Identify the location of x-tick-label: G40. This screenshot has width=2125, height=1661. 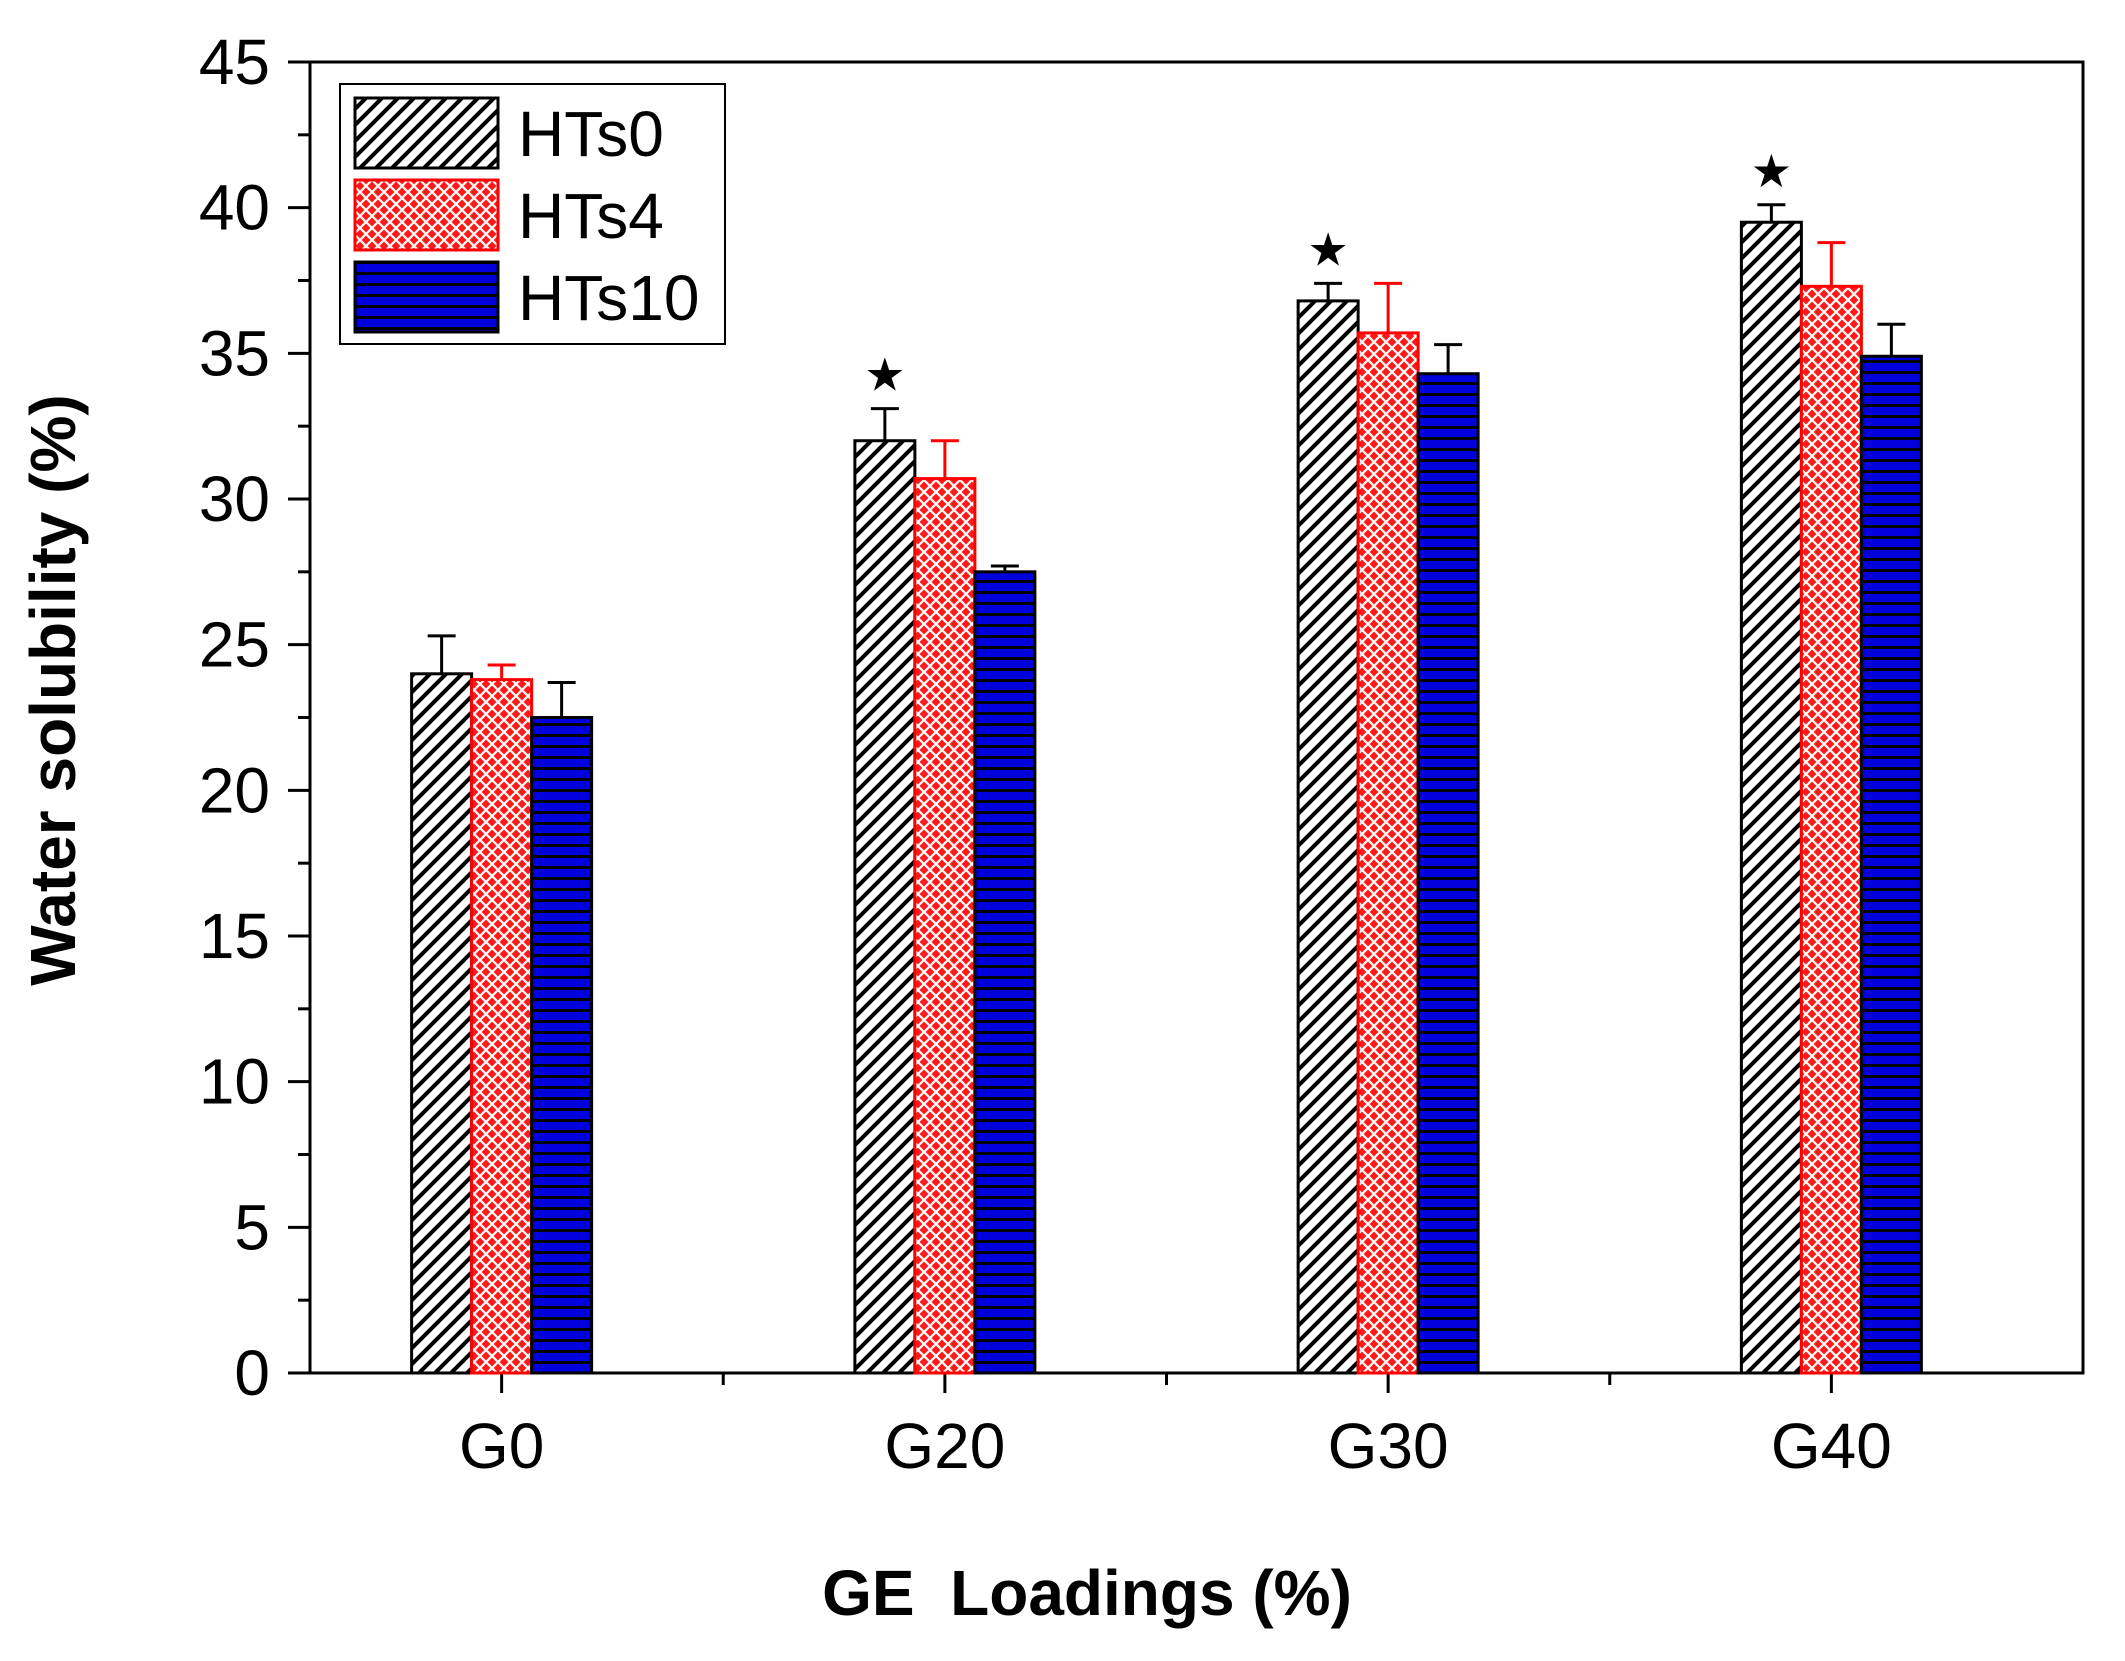
(1831, 1446).